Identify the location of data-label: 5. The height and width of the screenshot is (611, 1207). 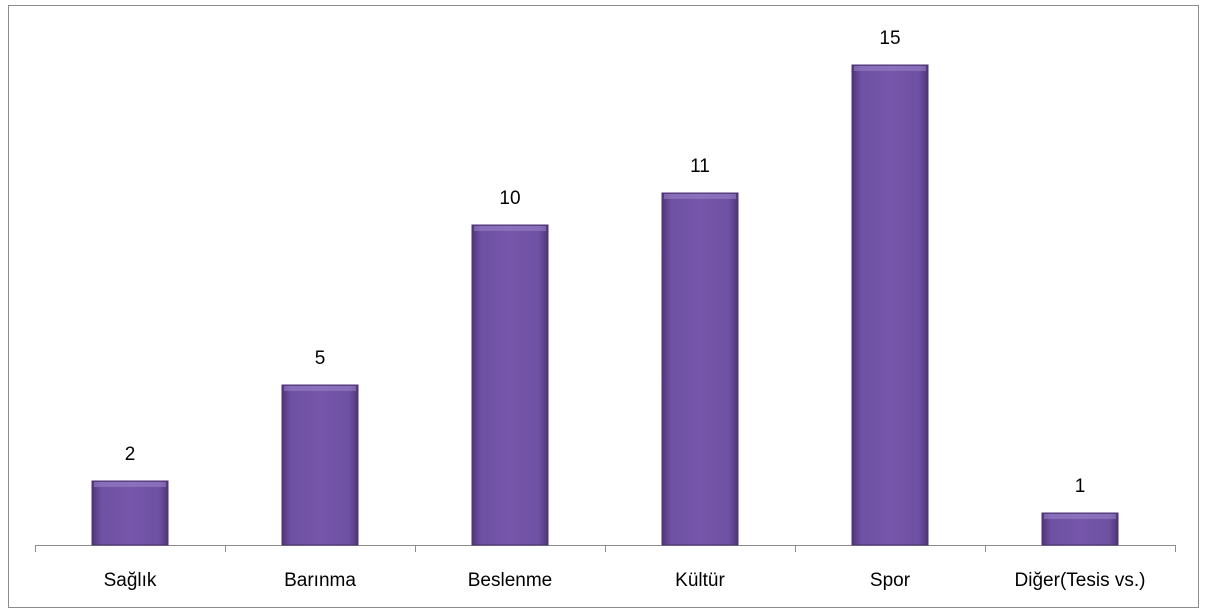
(320, 358).